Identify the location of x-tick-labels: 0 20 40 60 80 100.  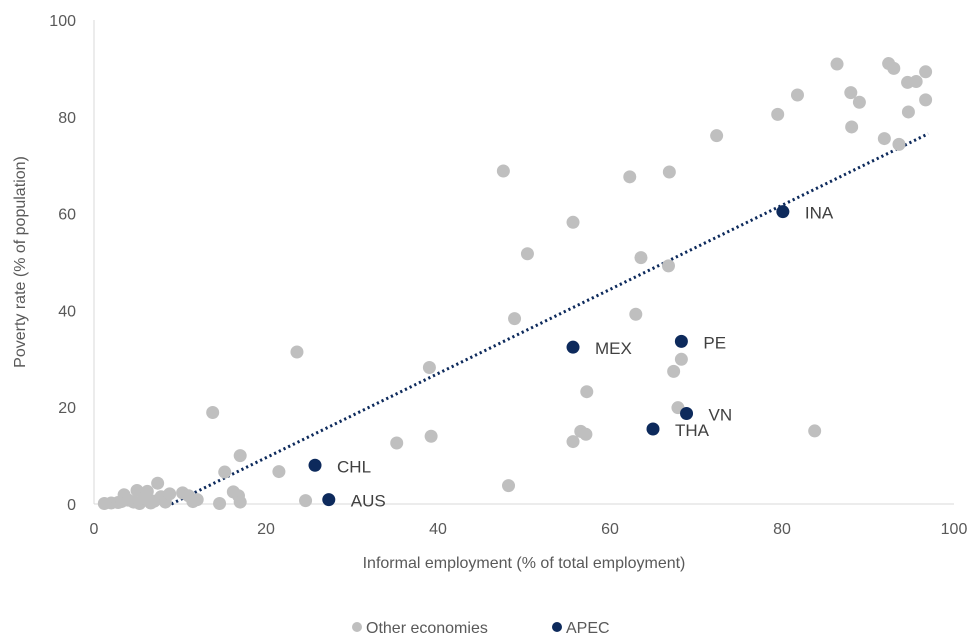
(529, 529).